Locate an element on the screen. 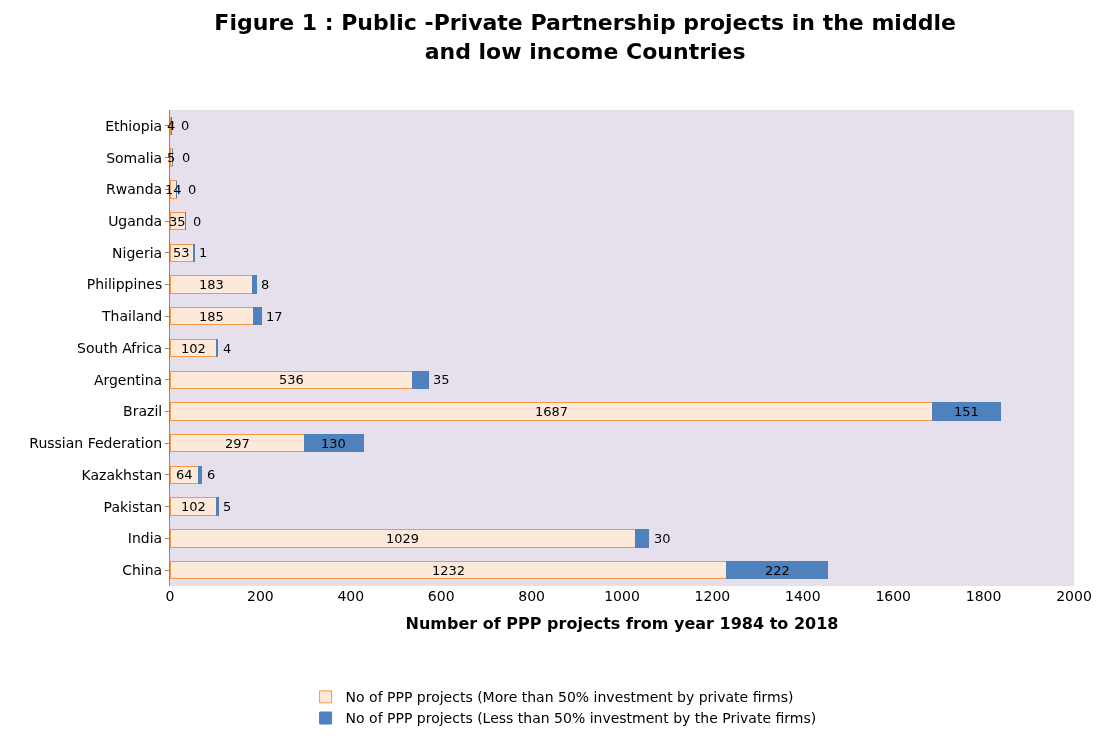  data-label: 185 is located at coordinates (211, 316).